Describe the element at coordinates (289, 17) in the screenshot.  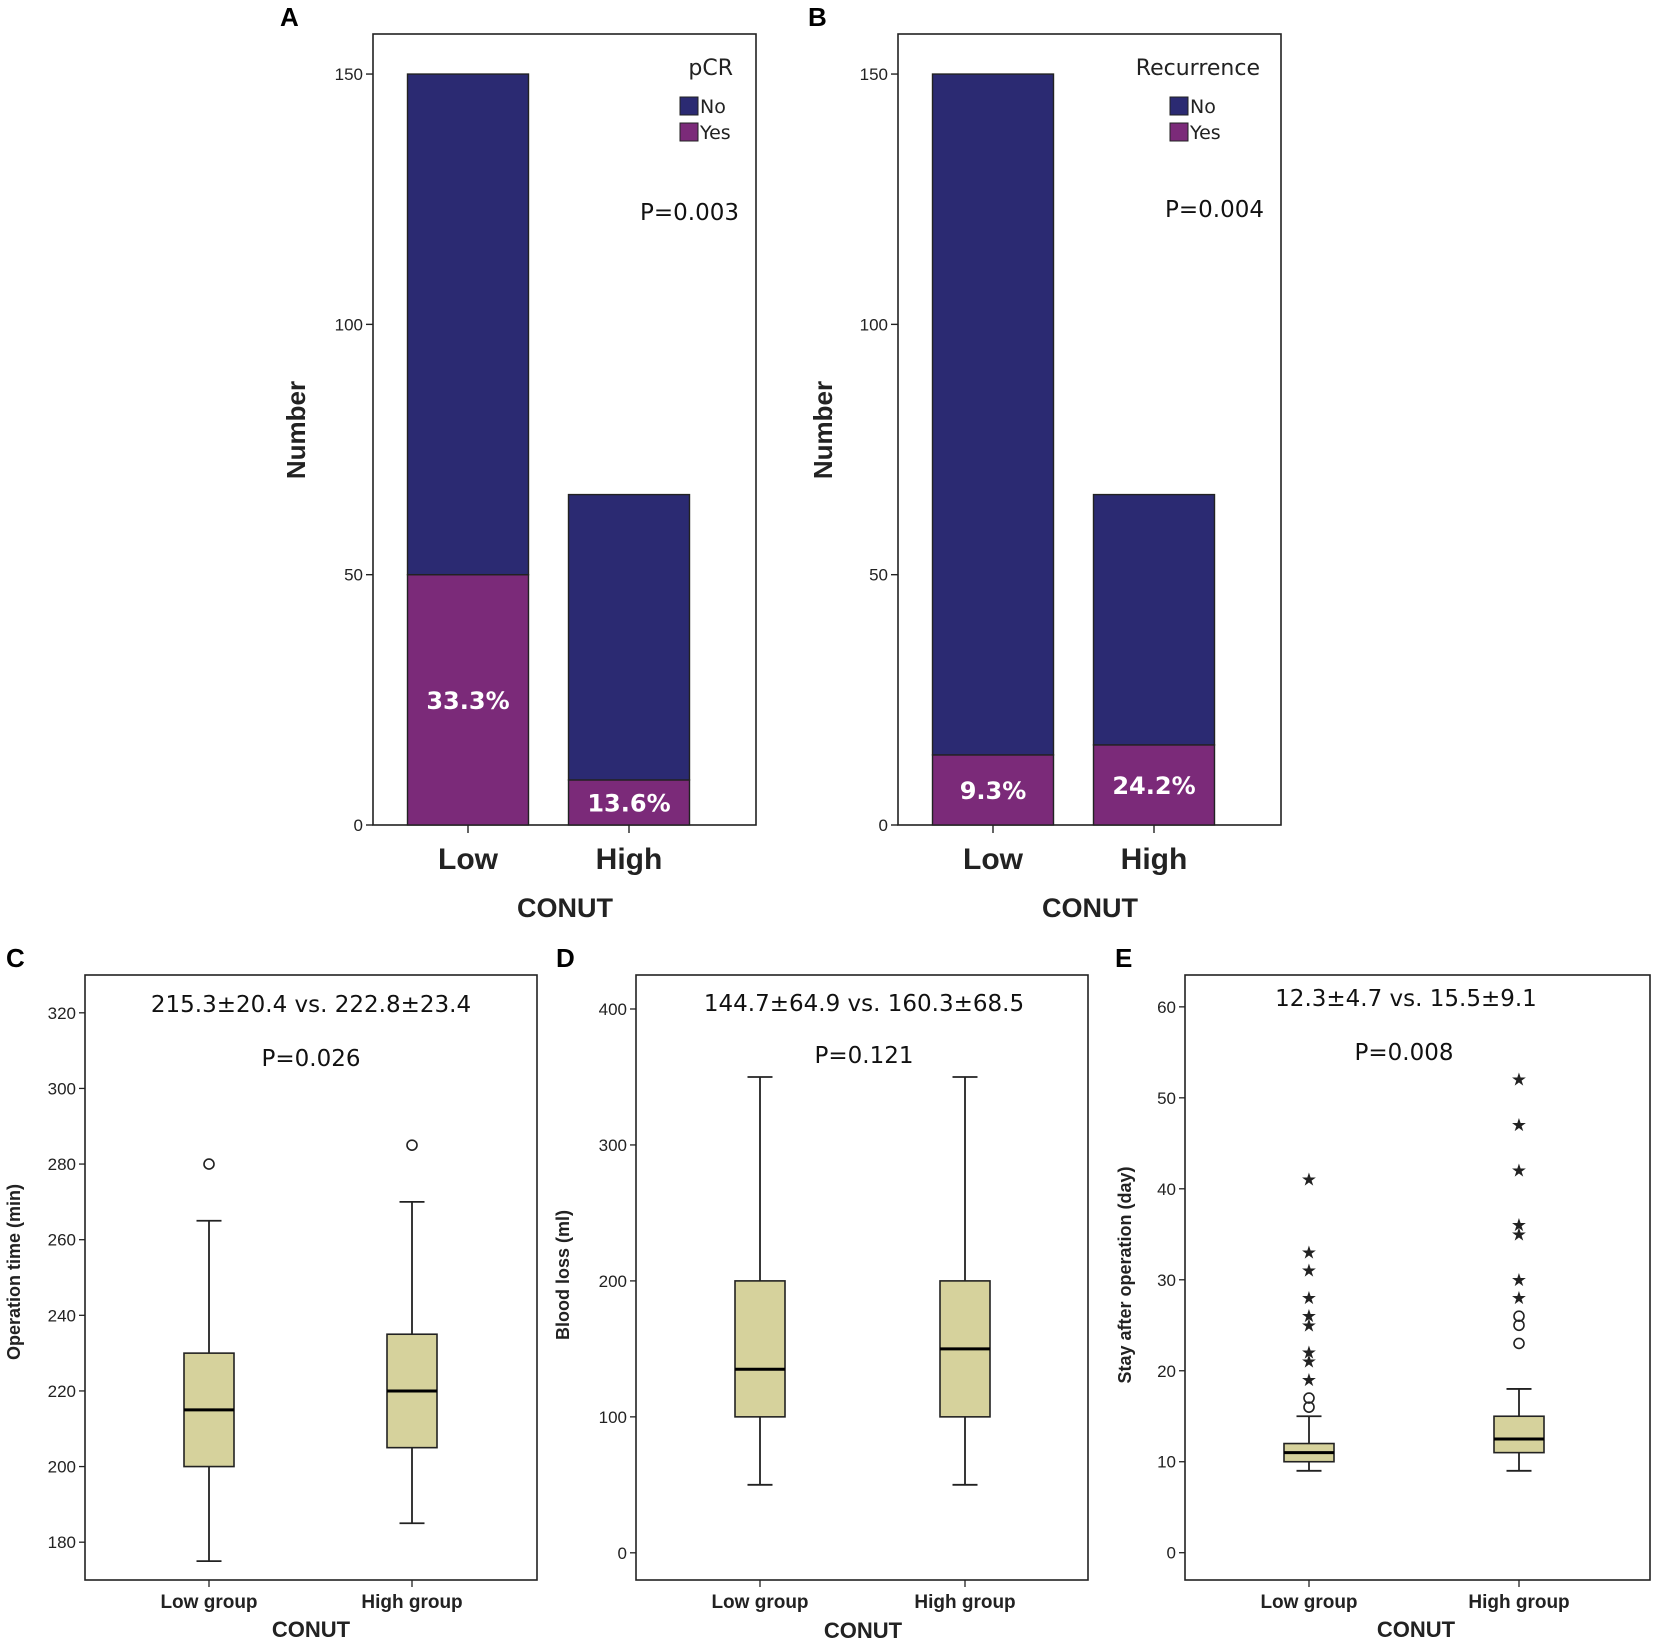
I see `panel-letter-a: A` at that location.